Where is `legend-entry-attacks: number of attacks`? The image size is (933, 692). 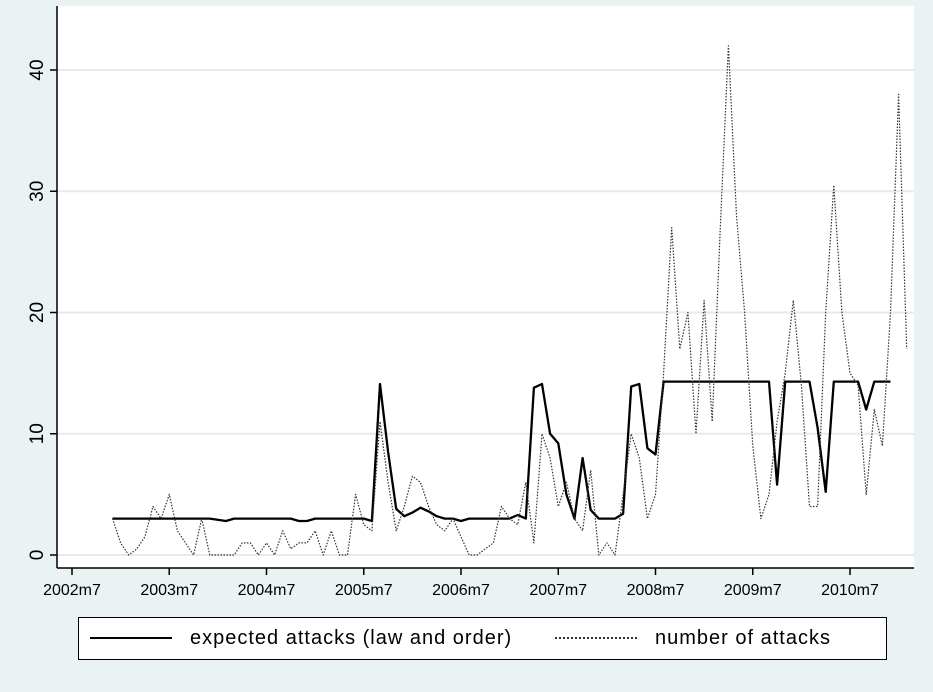
legend-entry-attacks: number of attacks is located at coordinates (693, 638).